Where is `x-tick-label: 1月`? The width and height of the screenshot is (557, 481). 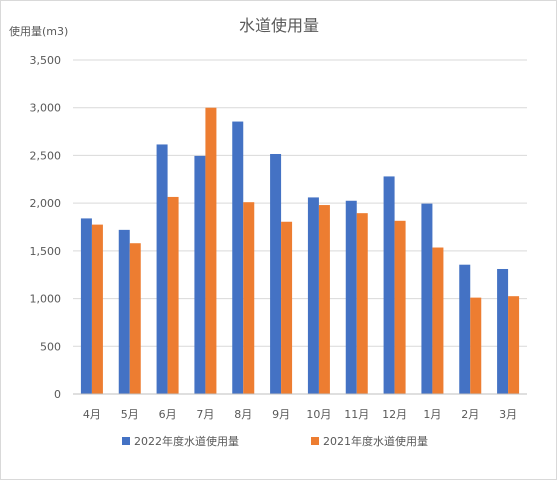
x-tick-label: 1月 is located at coordinates (432, 414).